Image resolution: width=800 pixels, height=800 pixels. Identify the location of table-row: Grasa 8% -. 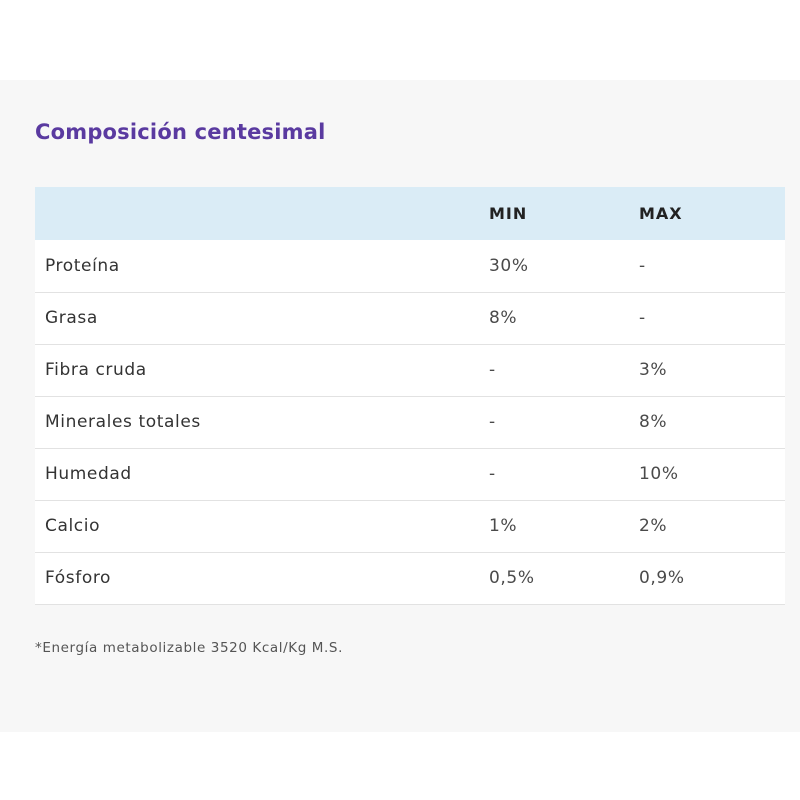
(410, 318).